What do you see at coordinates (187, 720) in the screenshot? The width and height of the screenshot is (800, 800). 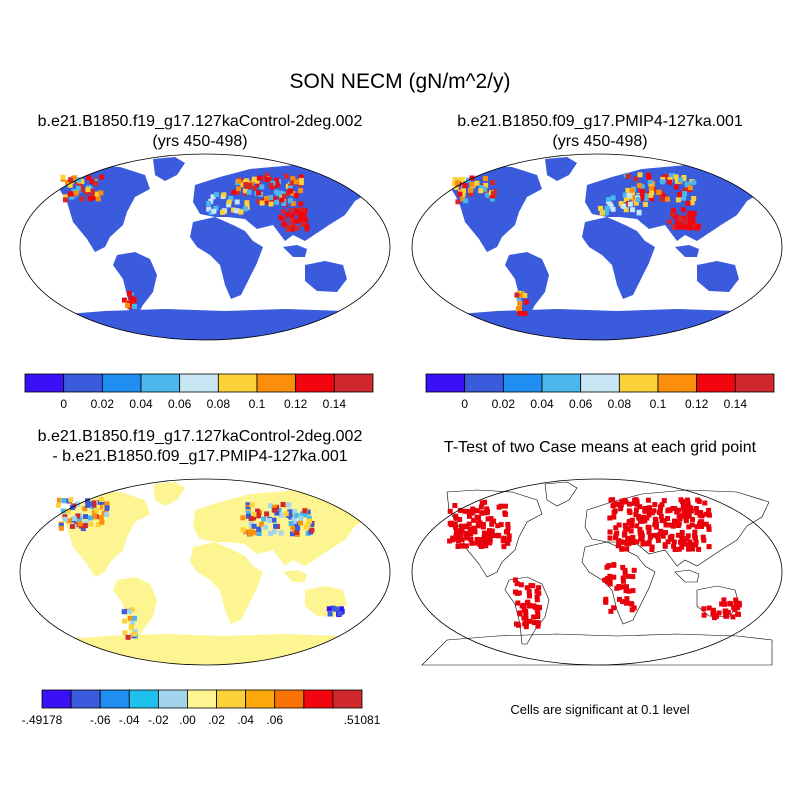 I see `colorbar-diff-tick-label: .00` at bounding box center [187, 720].